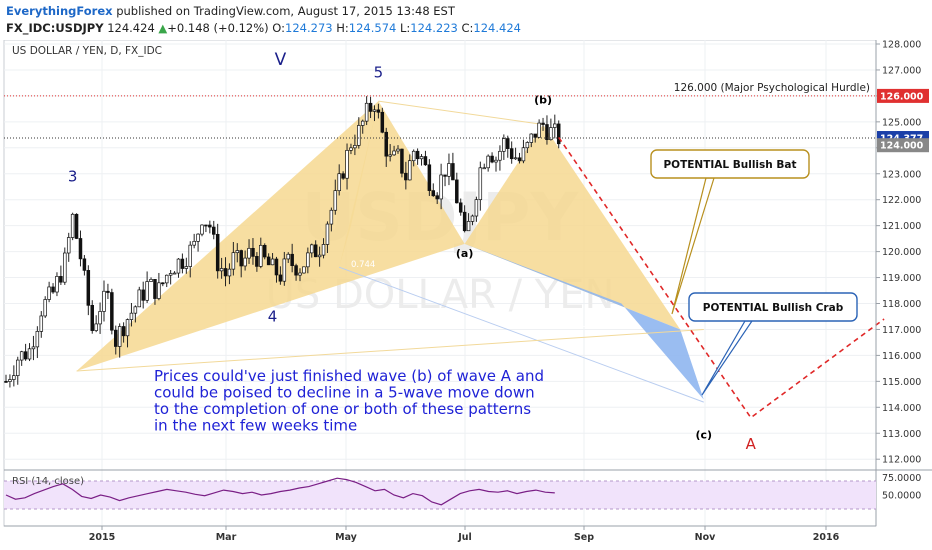  What do you see at coordinates (163, 28) in the screenshot?
I see `change-up-icon: ▲` at bounding box center [163, 28].